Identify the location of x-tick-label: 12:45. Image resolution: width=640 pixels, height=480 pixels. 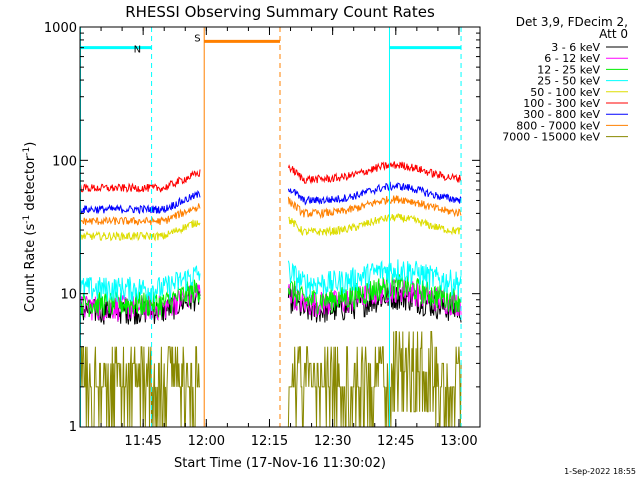
(395, 441).